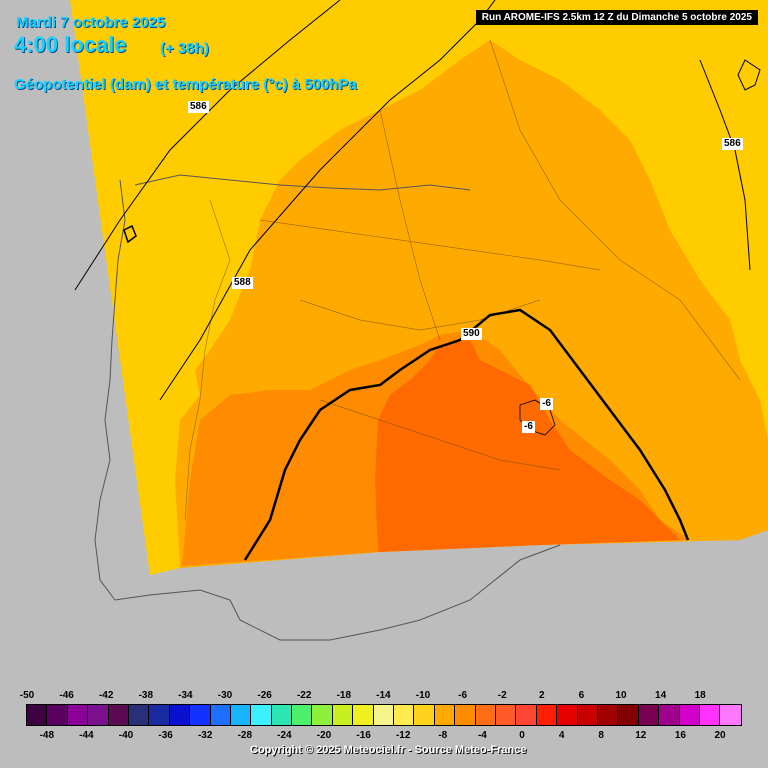  What do you see at coordinates (621, 695) in the screenshot?
I see `legend-top-label: 10` at bounding box center [621, 695].